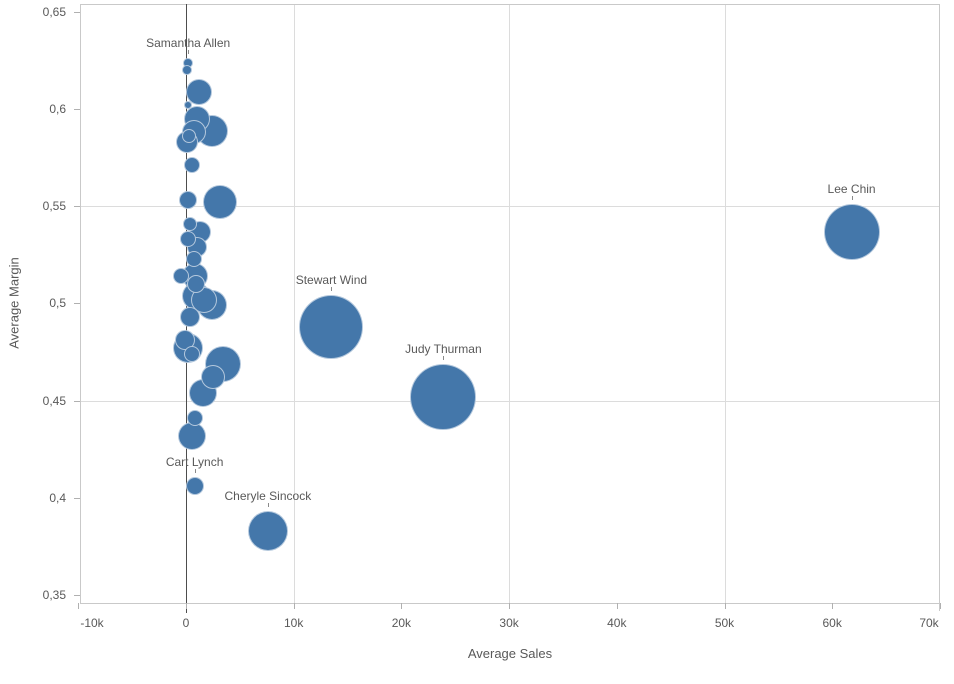 This screenshot has height=684, width=954. I want to click on y-tick-label: 0,65, so click(54, 12).